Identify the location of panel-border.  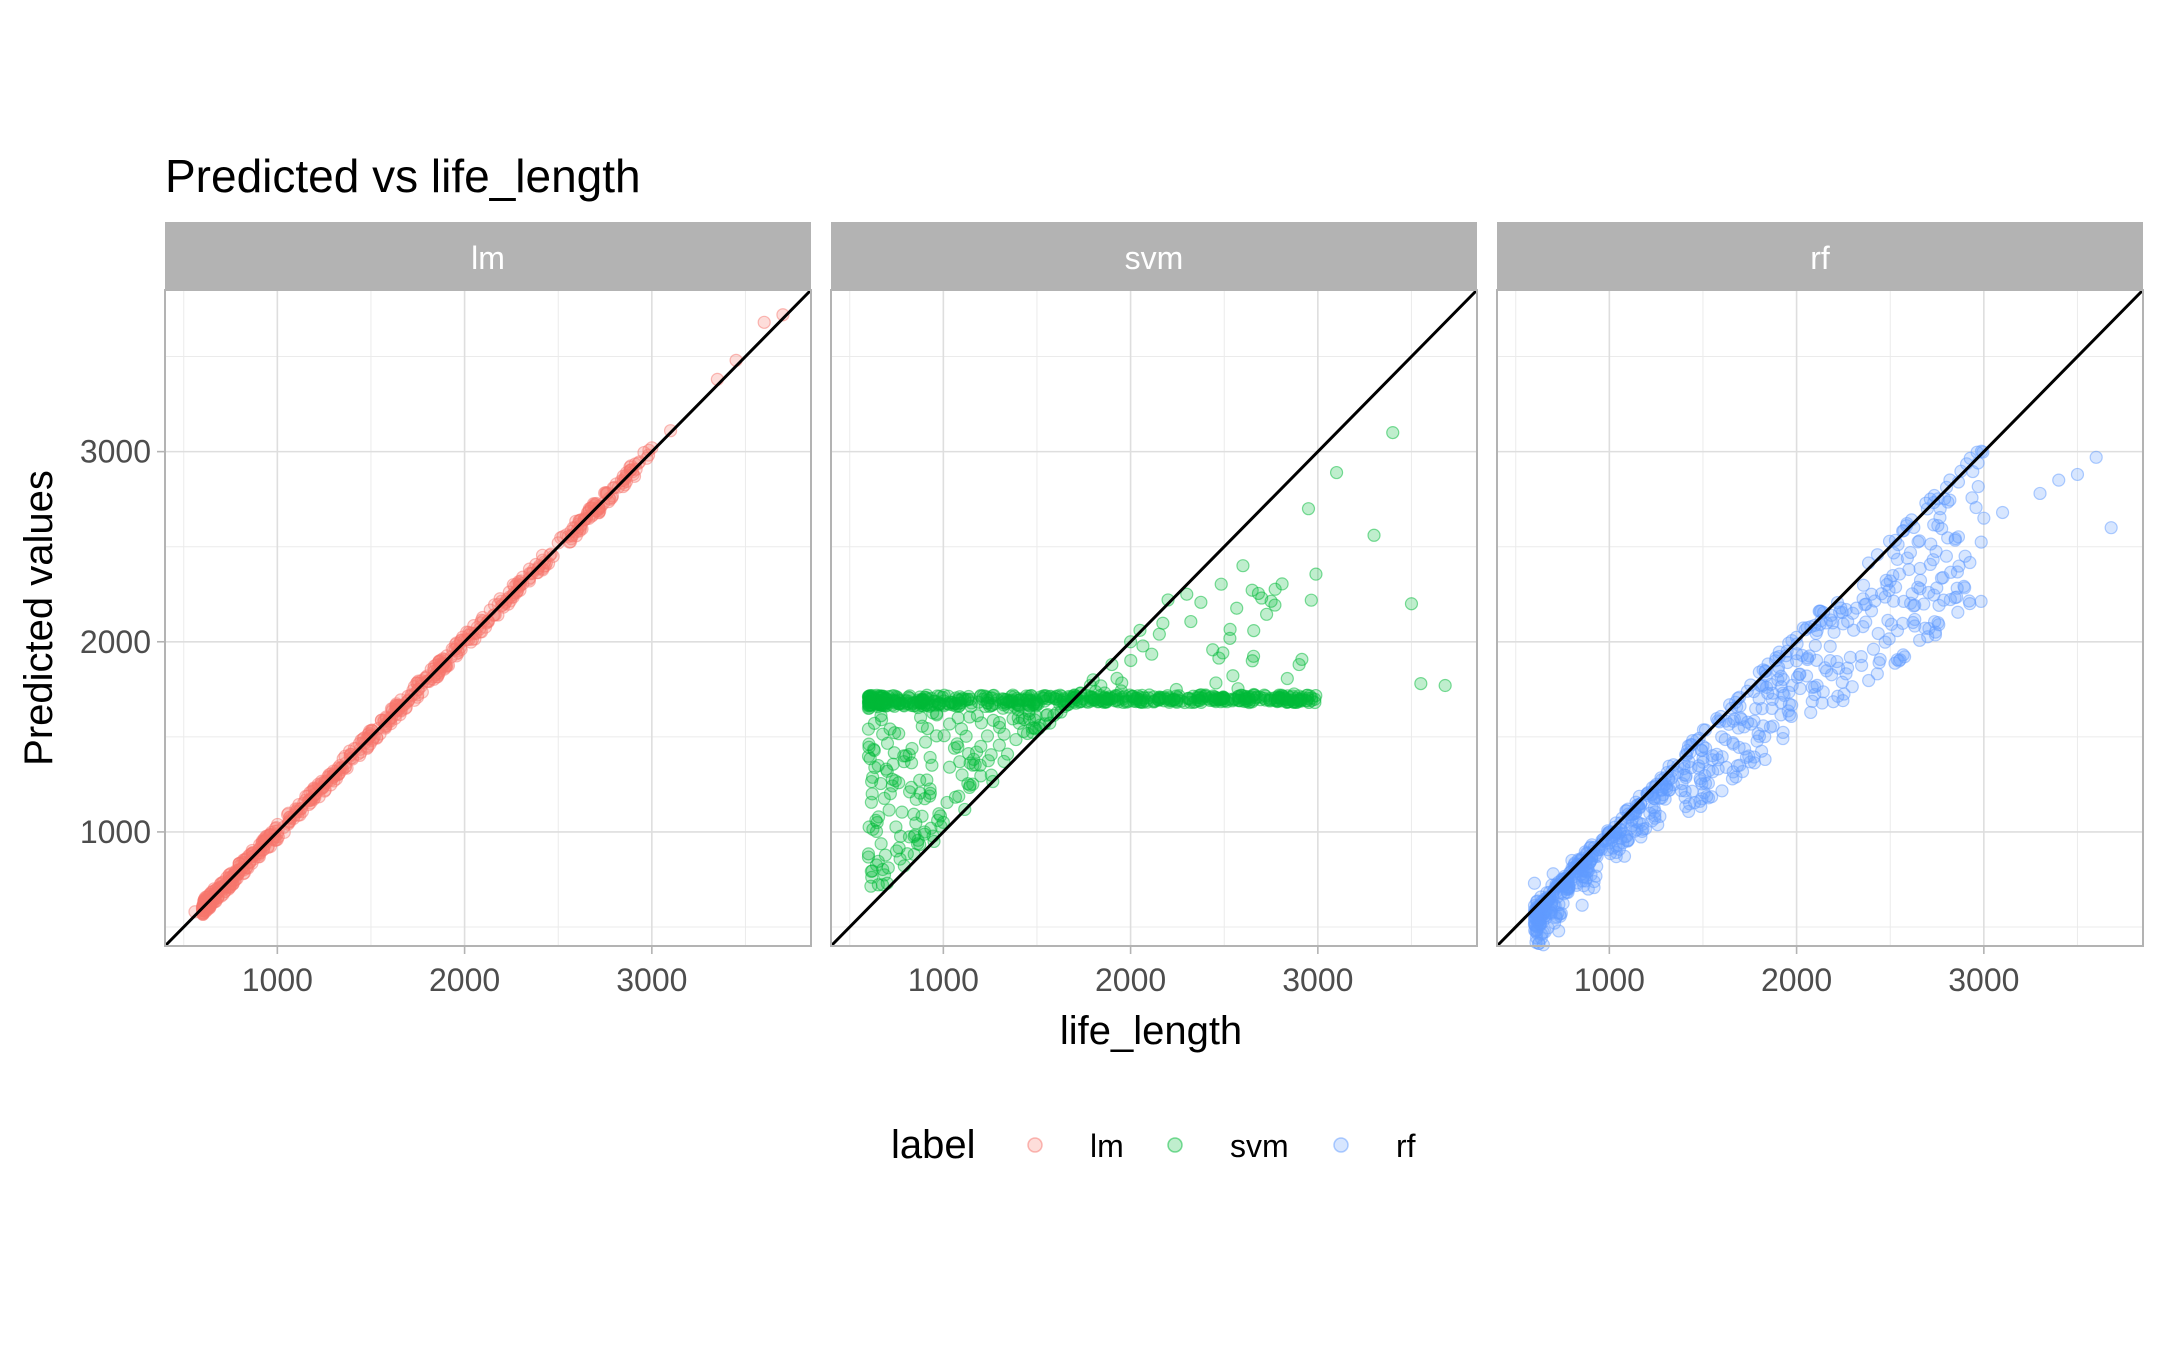
(488, 618).